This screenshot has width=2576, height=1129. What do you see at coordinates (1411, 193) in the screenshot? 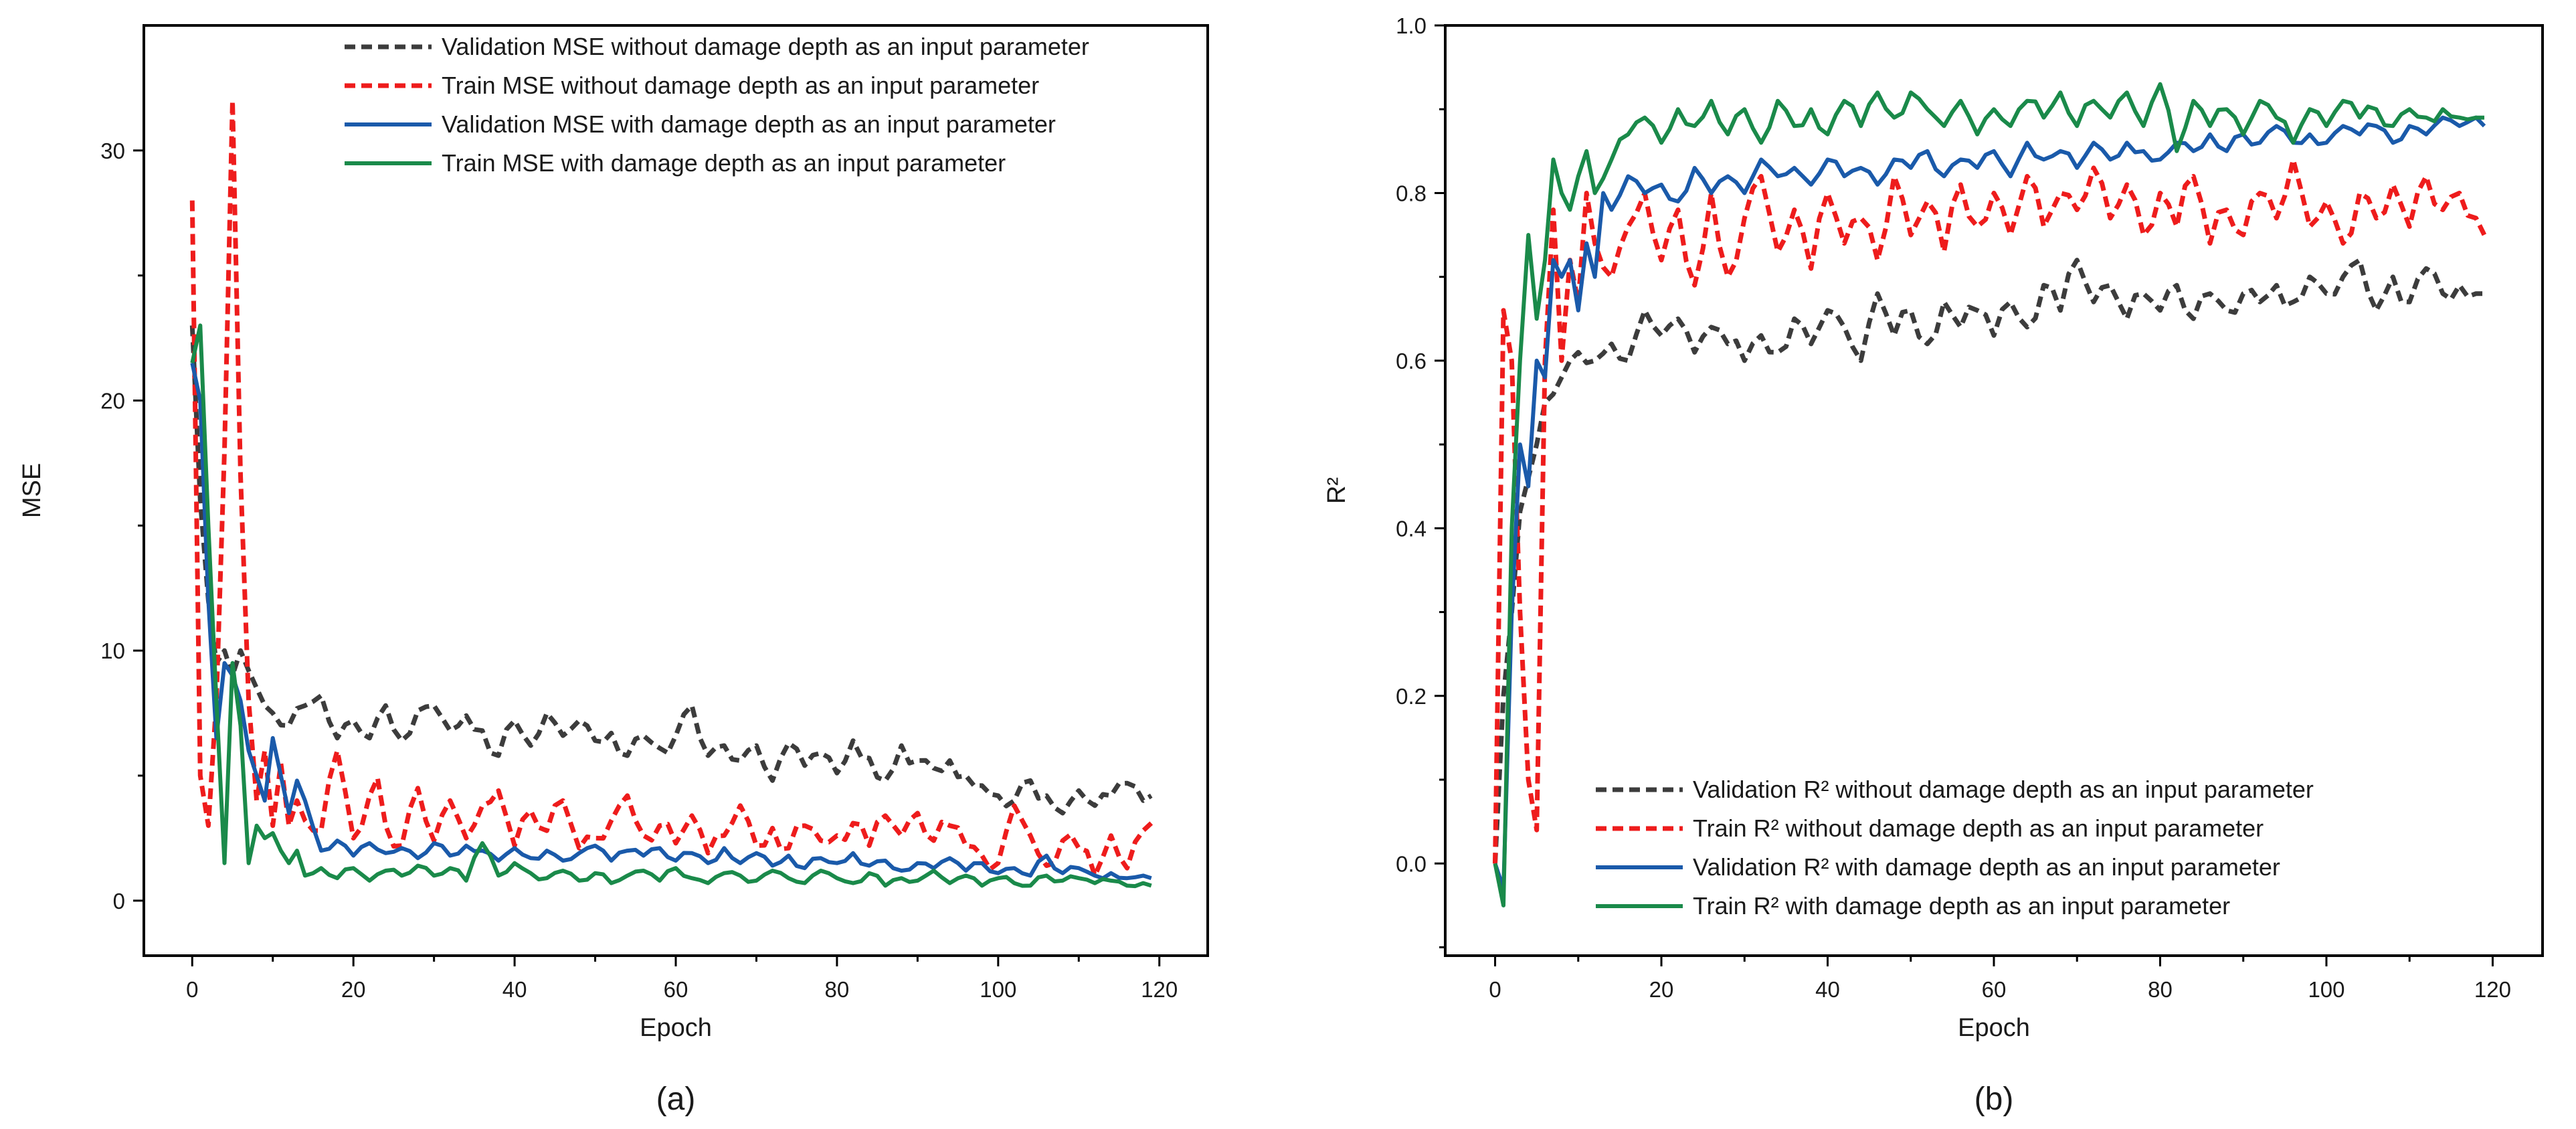
I see `y-tick-label: 0.8` at bounding box center [1411, 193].